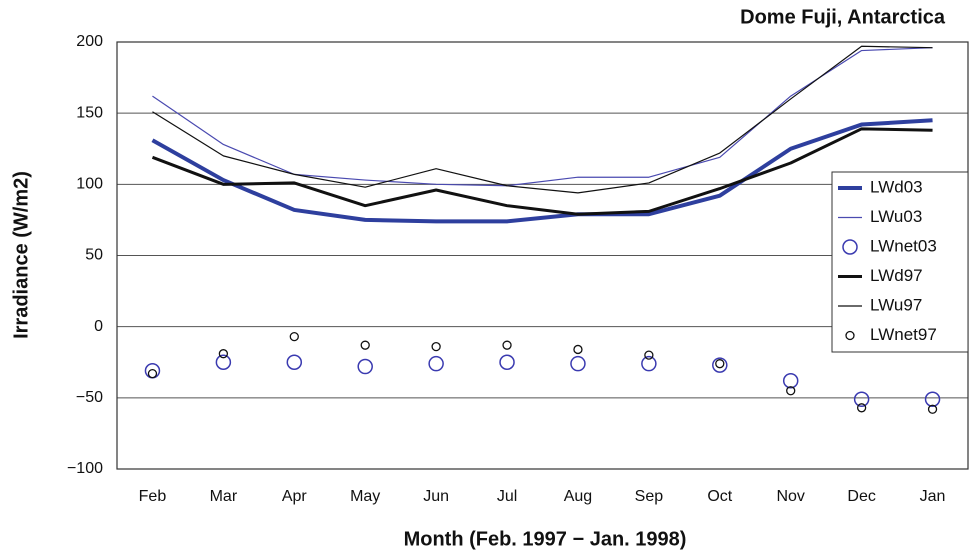  What do you see at coordinates (896, 186) in the screenshot?
I see `legend-label: LWd03` at bounding box center [896, 186].